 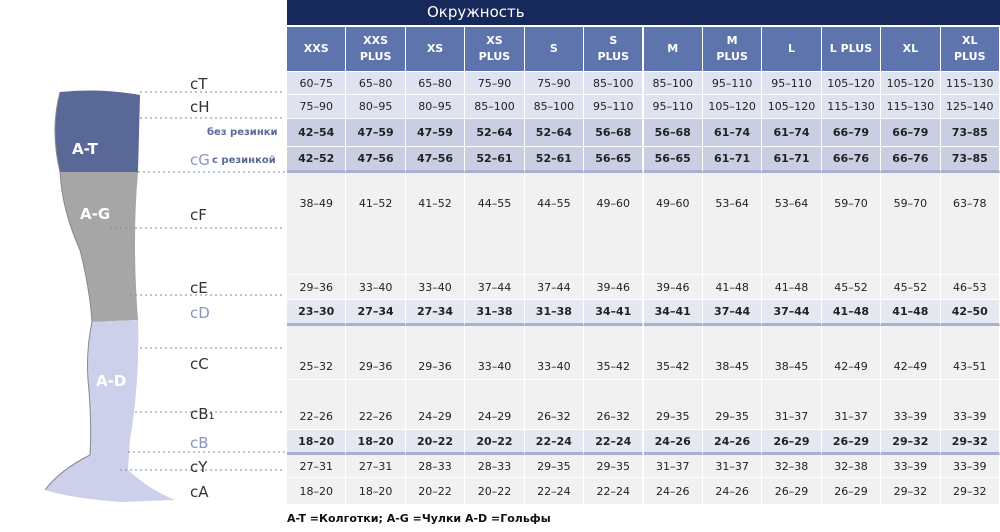 I want to click on cell: 26–32, so click(x=614, y=405).